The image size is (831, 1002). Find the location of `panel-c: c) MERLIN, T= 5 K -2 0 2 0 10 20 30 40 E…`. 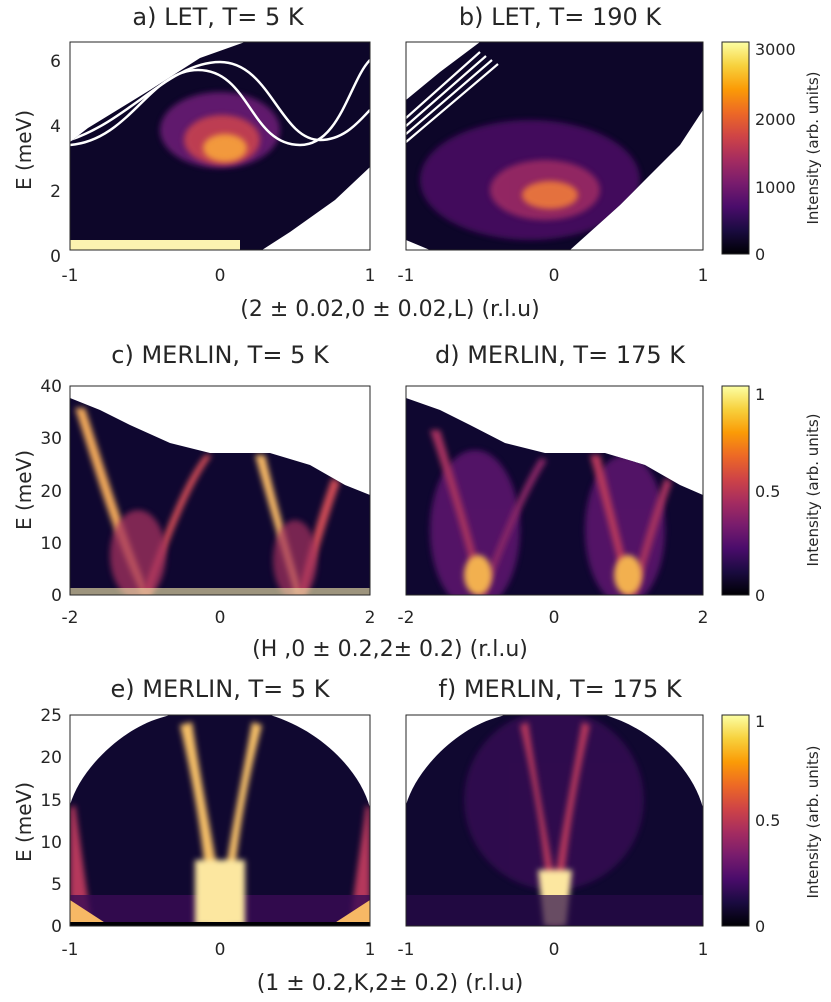

panel-c: c) MERLIN, T= 5 K -2 0 2 0 10 20 30 40 E… is located at coordinates (193, 484).